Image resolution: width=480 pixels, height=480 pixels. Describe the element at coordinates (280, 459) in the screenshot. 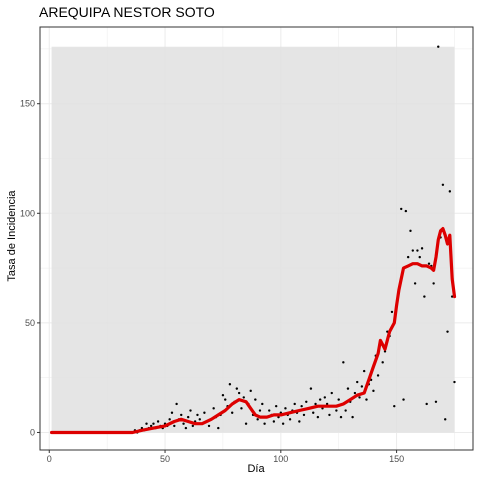

I see `x-tick-label: 100` at that location.